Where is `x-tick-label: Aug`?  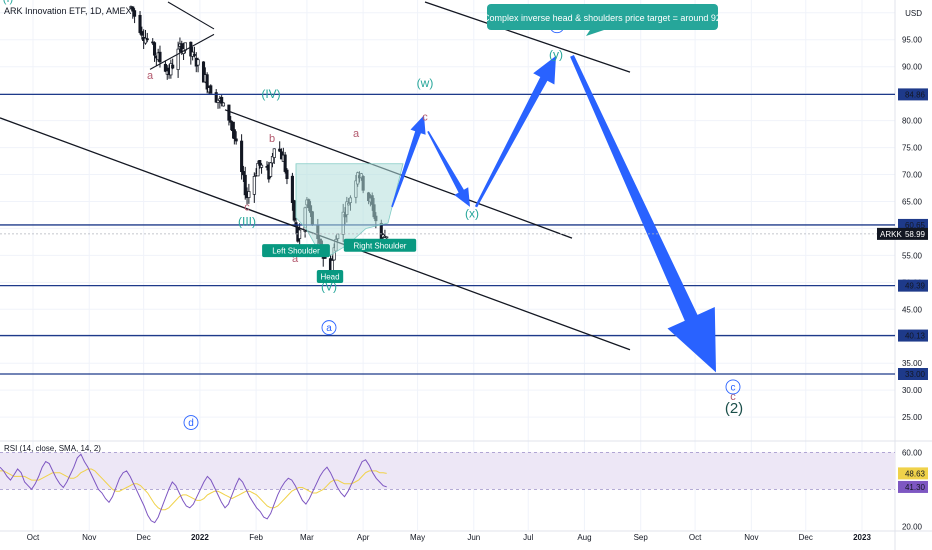 x-tick-label: Aug is located at coordinates (584, 537).